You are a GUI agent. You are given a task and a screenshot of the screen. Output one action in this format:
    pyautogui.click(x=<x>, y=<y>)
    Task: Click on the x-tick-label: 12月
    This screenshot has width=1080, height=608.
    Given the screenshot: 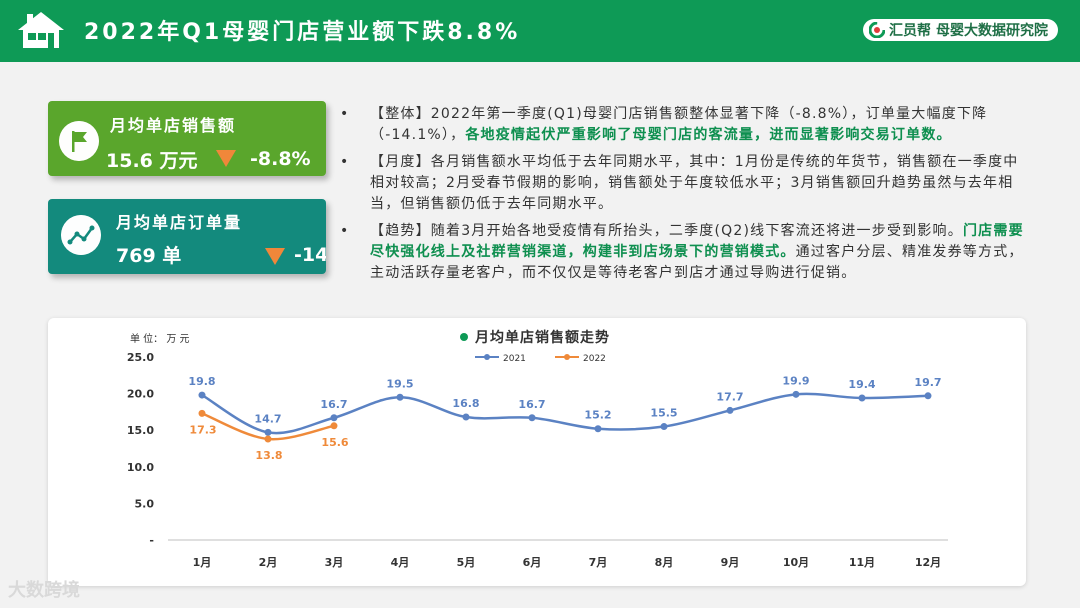 What is the action you would take?
    pyautogui.click(x=928, y=562)
    